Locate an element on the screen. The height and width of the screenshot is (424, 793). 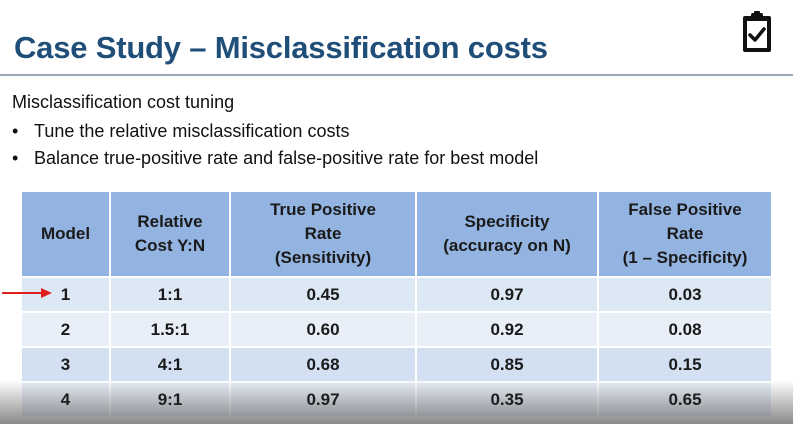
cell-cost: 4:1 is located at coordinates (170, 364).